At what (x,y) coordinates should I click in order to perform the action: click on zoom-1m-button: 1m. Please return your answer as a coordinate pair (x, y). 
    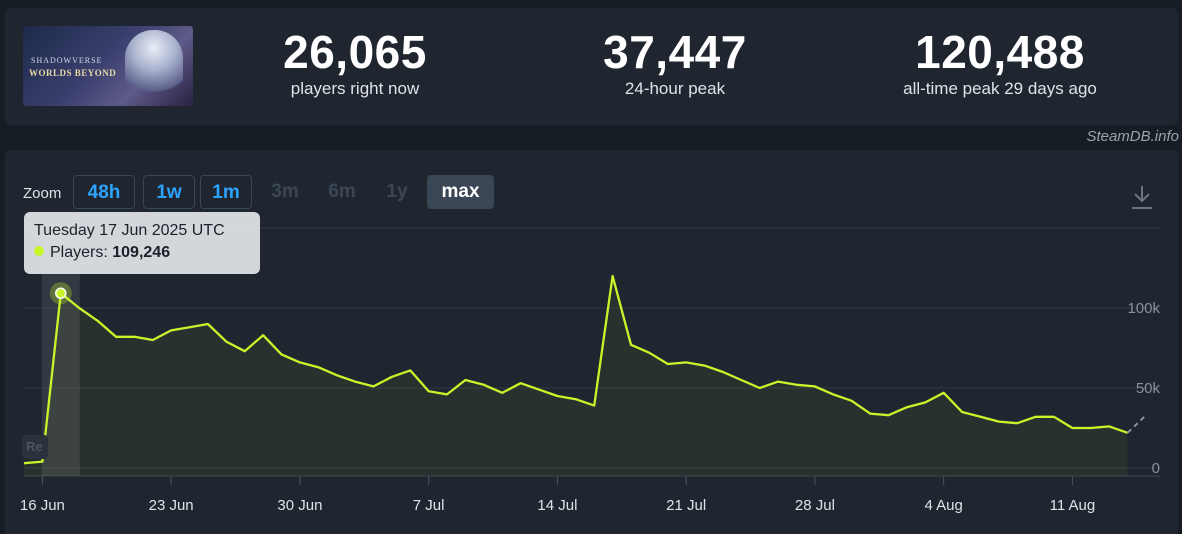
    Looking at the image, I should click on (226, 192).